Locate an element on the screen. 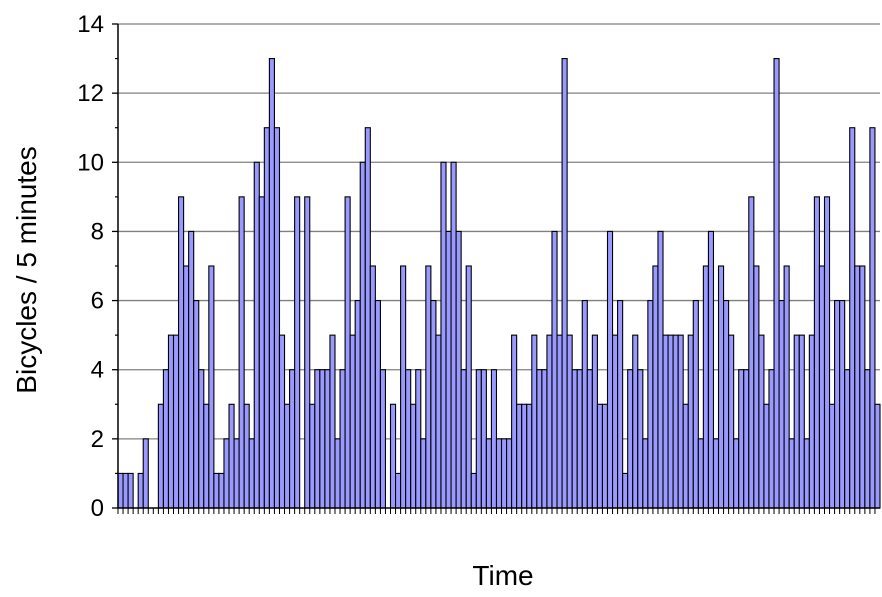 This screenshot has height=597, width=882. y-tick-label: 14 is located at coordinates (90, 24).